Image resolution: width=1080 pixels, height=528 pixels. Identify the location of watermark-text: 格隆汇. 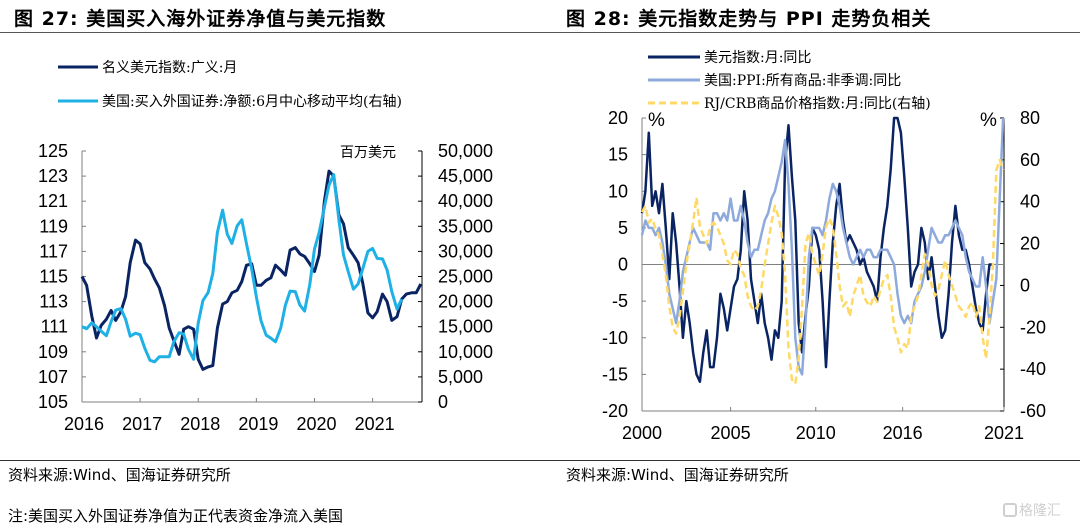
(1040, 511).